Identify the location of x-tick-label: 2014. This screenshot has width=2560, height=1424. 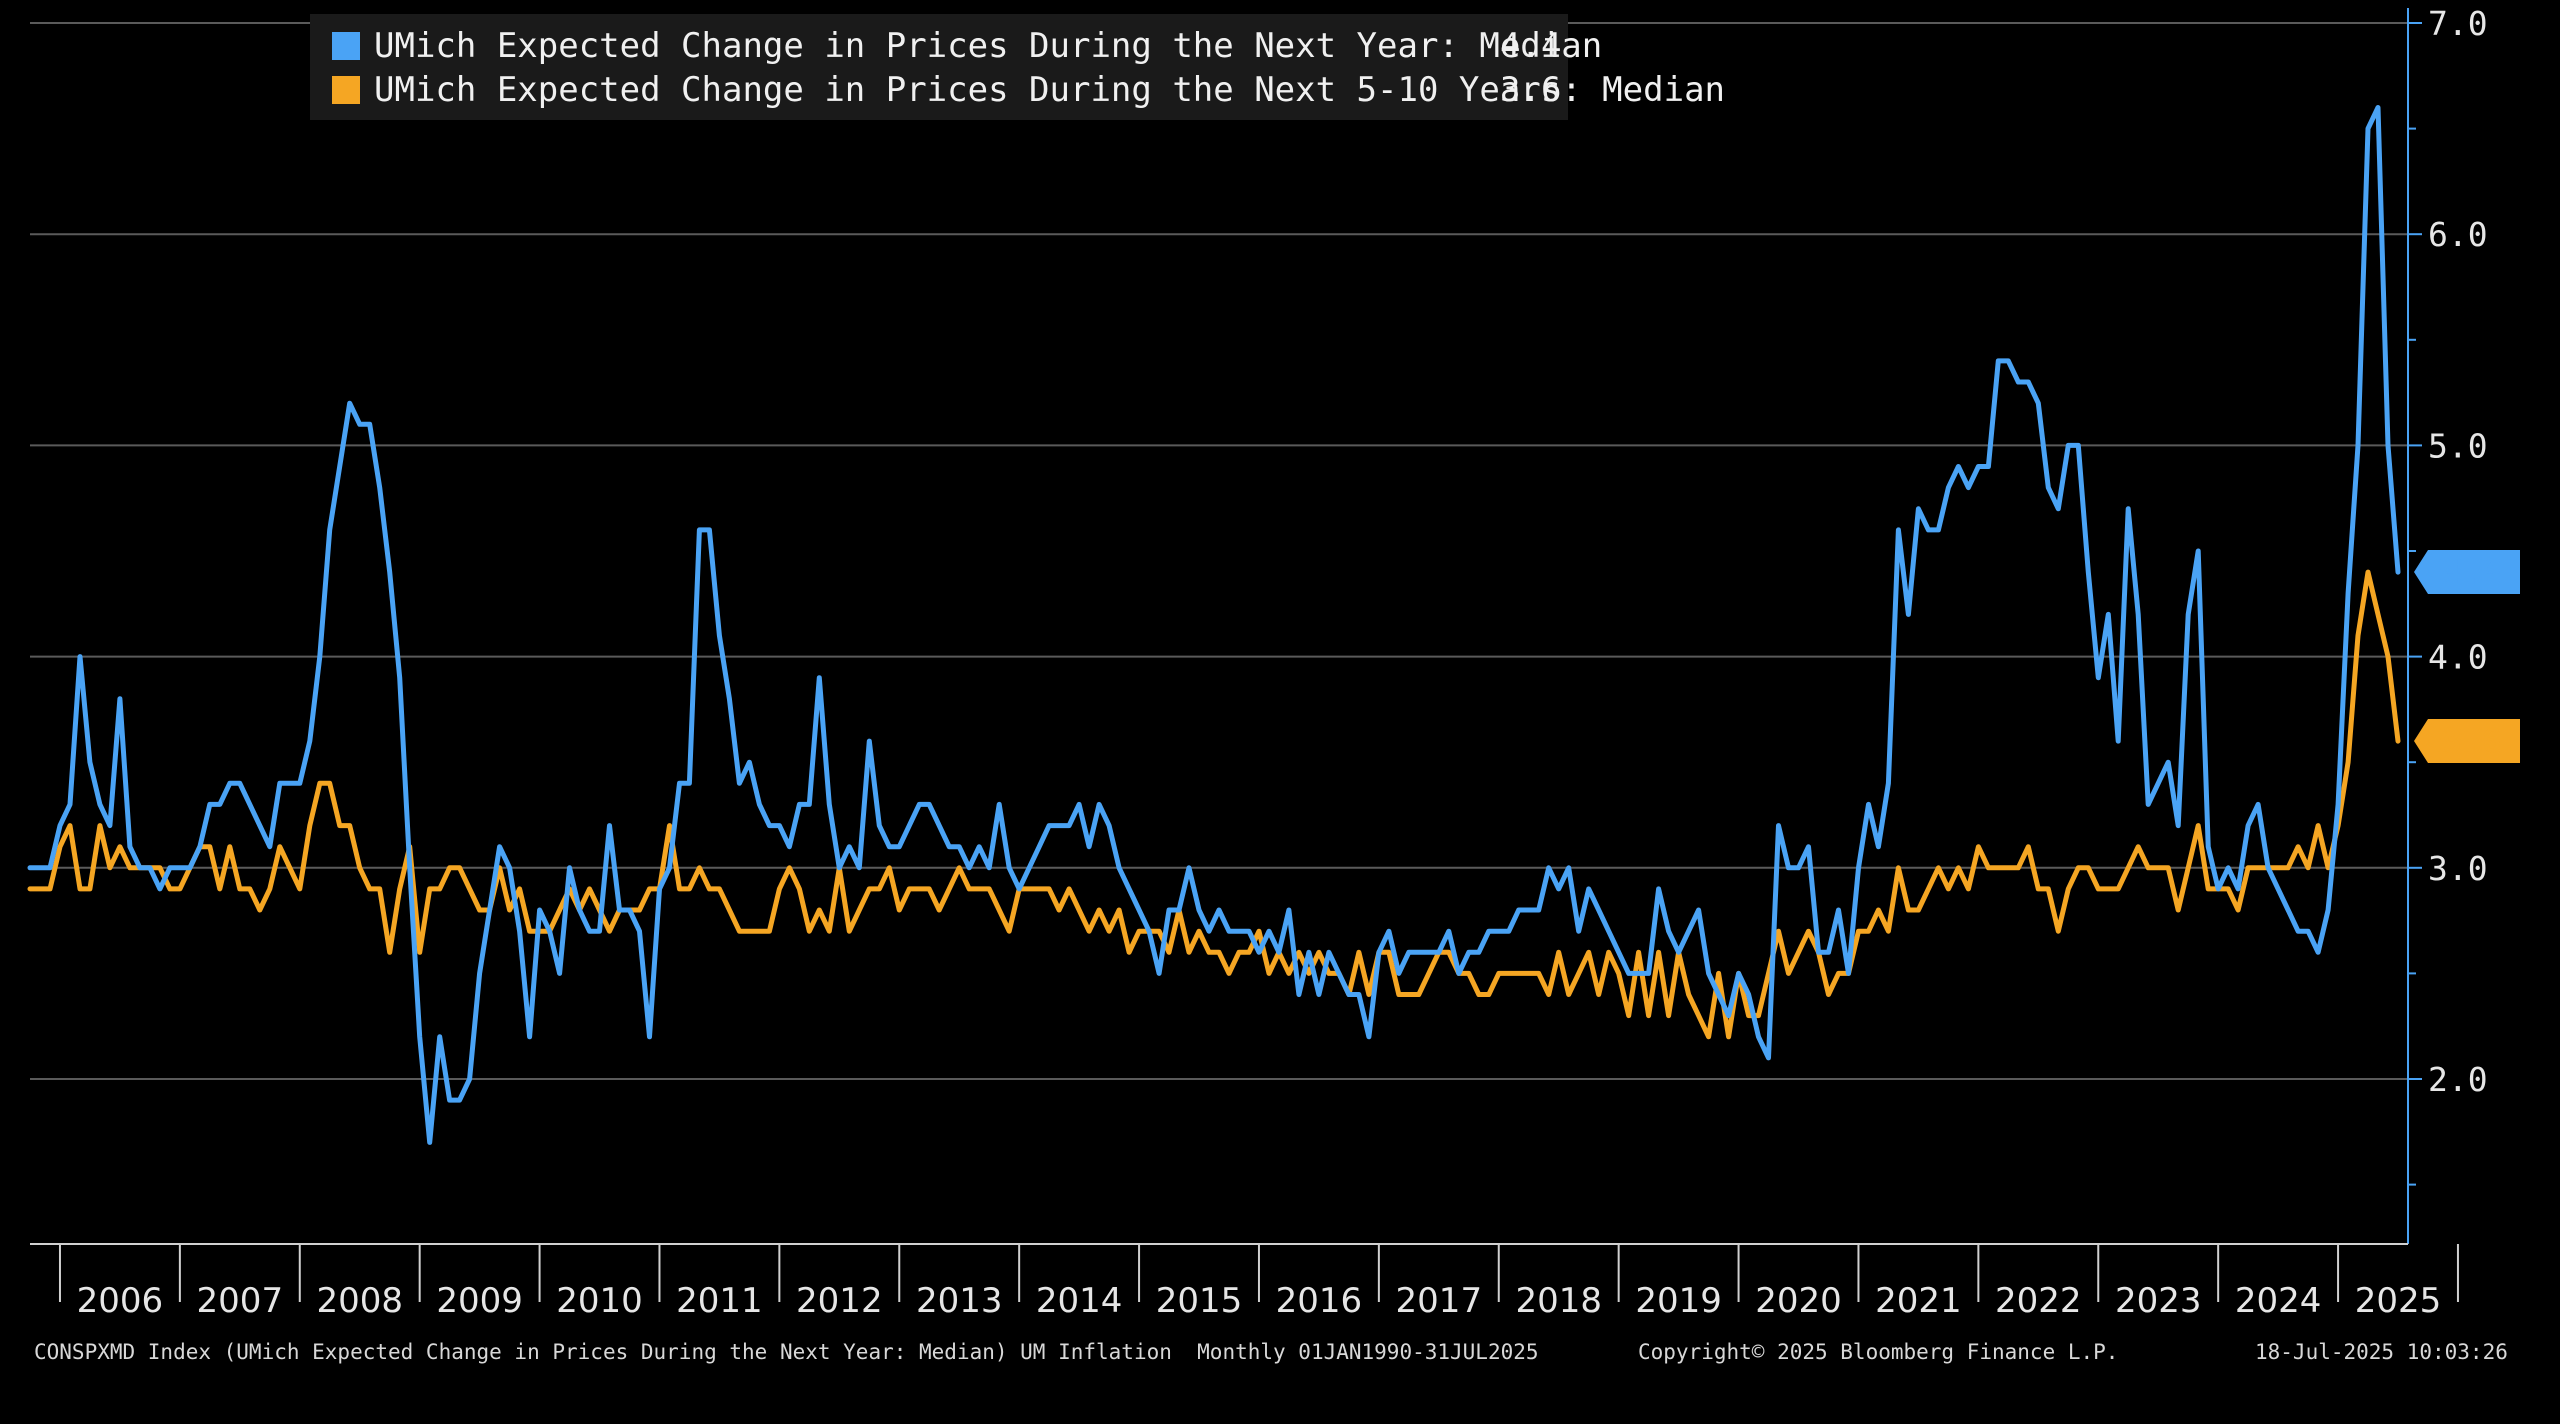
(1079, 1301).